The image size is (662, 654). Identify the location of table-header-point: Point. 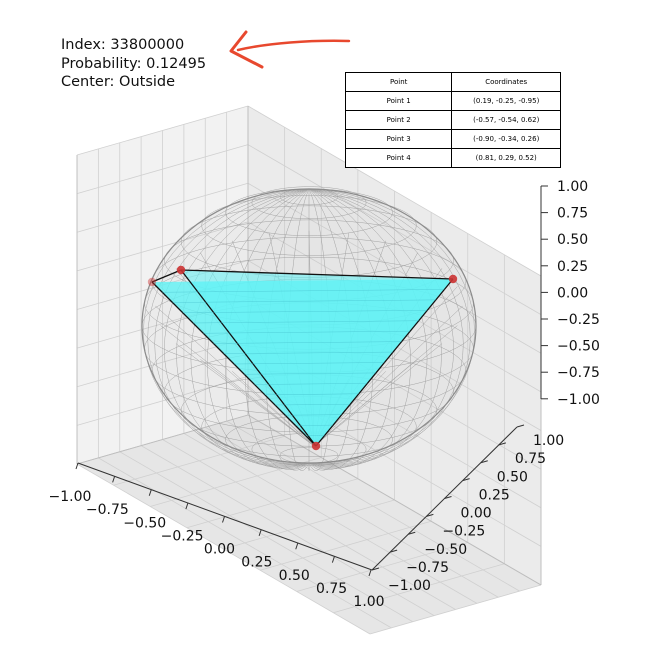
(398, 82).